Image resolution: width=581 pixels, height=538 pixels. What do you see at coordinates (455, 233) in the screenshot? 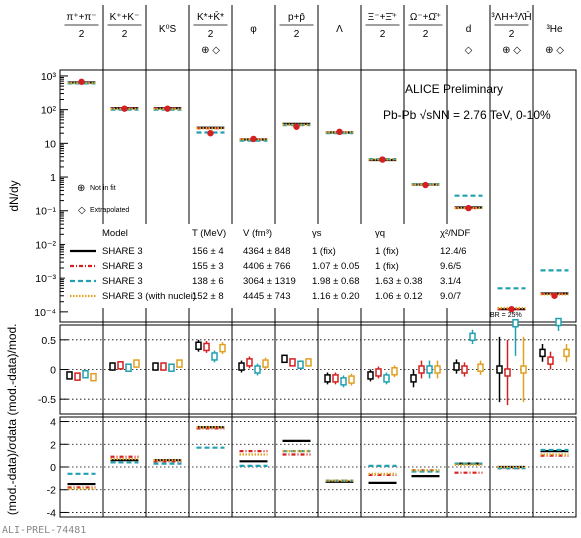
I see `legend-header: χ²/NDF` at bounding box center [455, 233].